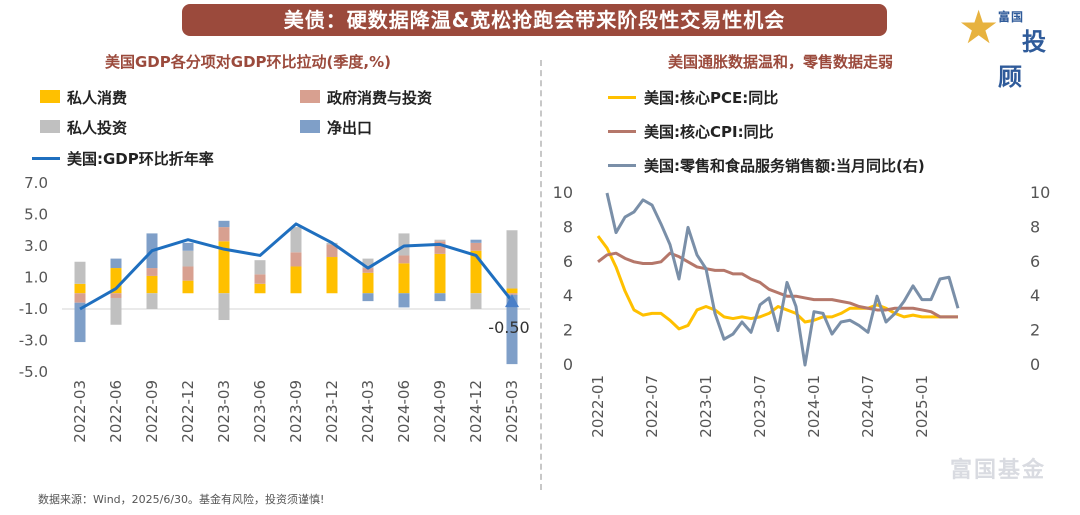  Describe the element at coordinates (512, 411) in the screenshot. I see `x-tick-label: 2025-03` at that location.